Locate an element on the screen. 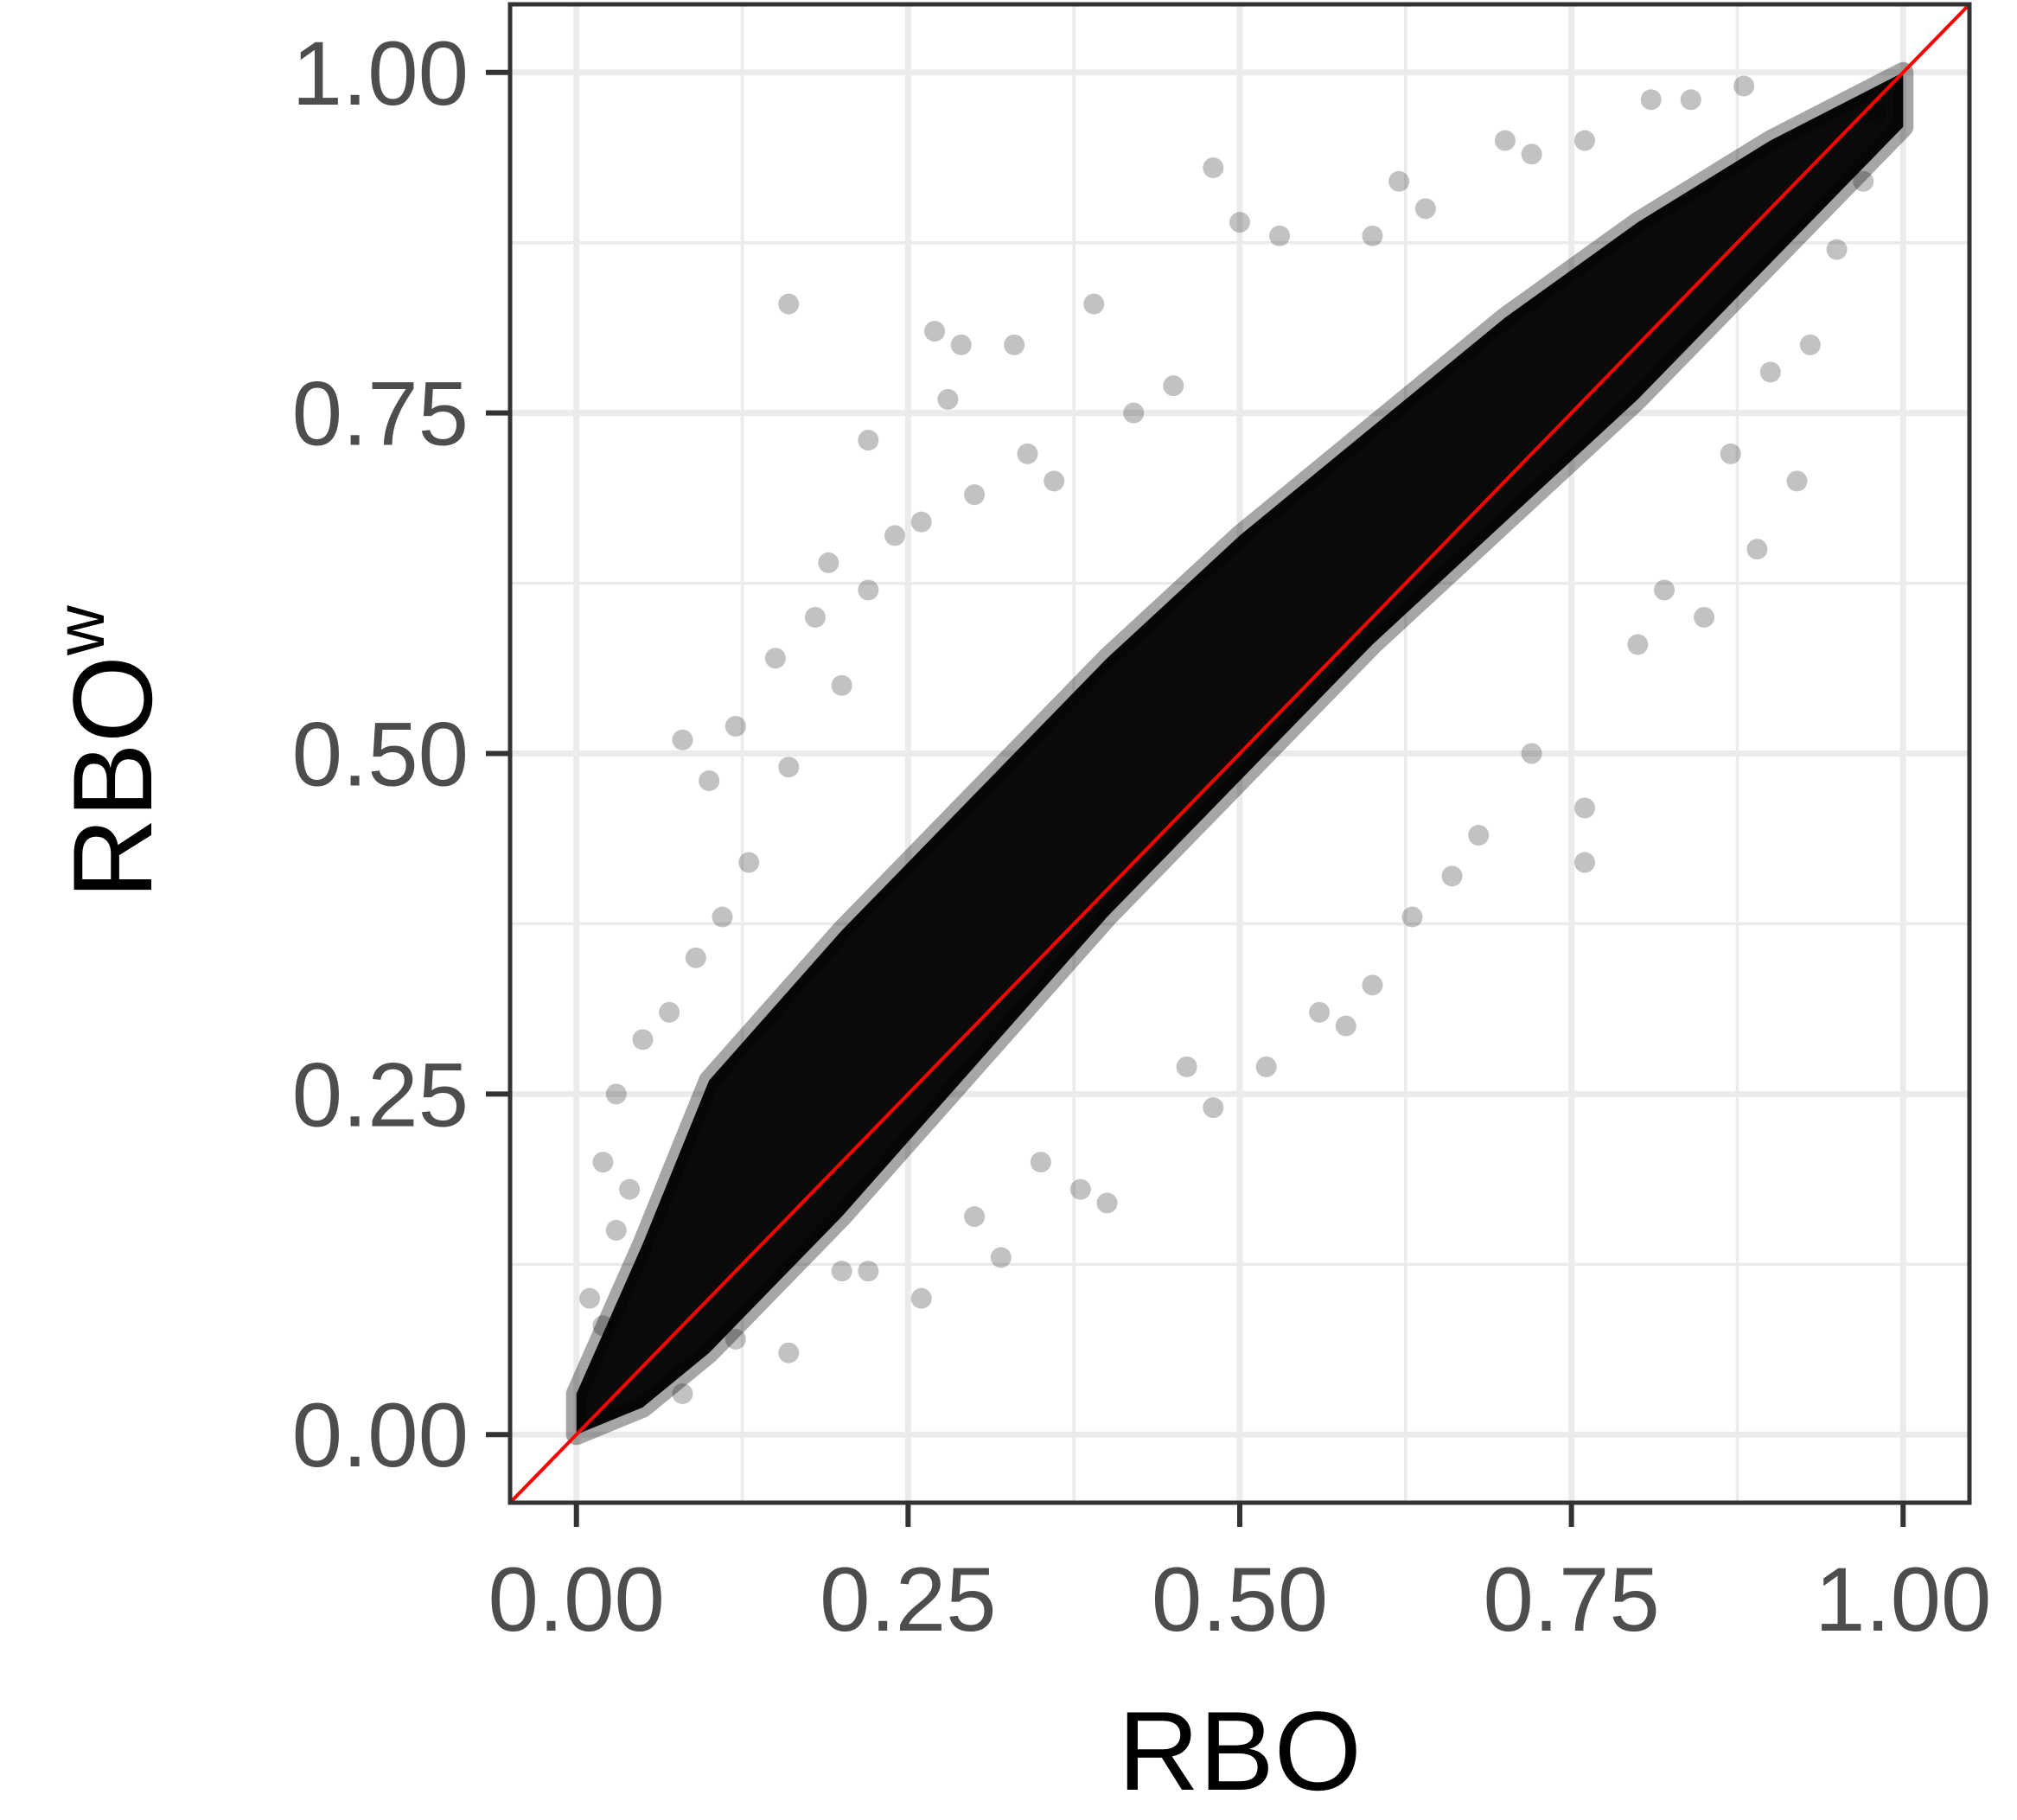 The image size is (2017, 1820). x-axis-ticks: 0.00 0.25 0.50 0.75 1.00 is located at coordinates (1240, 1577).